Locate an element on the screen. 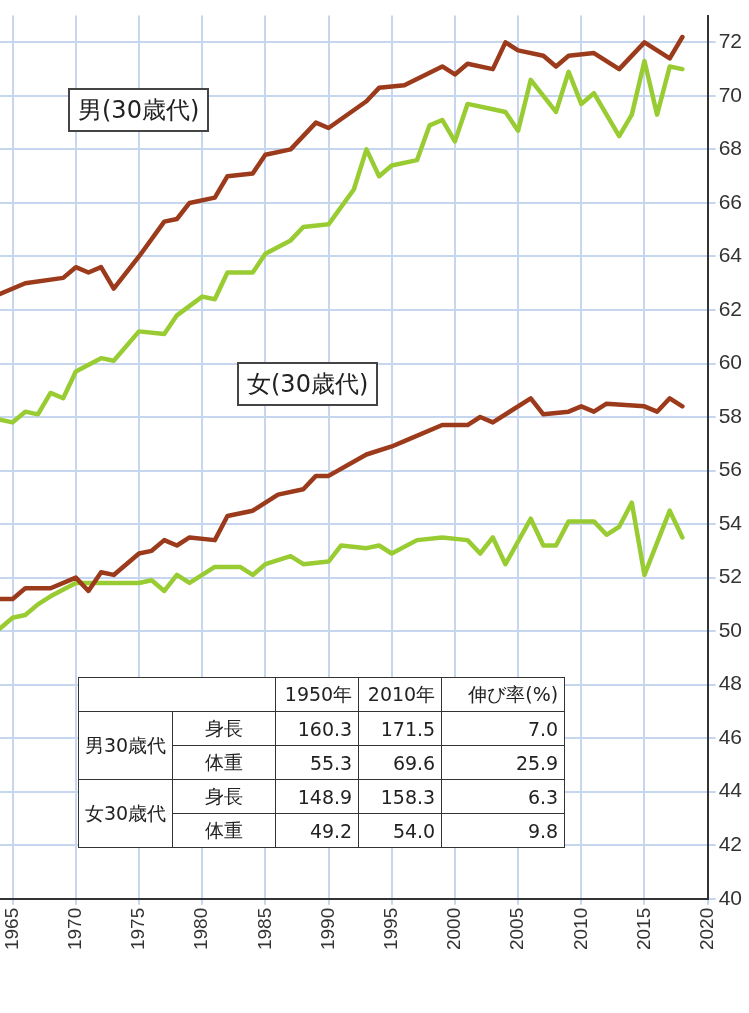  x-tick-label: 1985 is located at coordinates (264, 929).